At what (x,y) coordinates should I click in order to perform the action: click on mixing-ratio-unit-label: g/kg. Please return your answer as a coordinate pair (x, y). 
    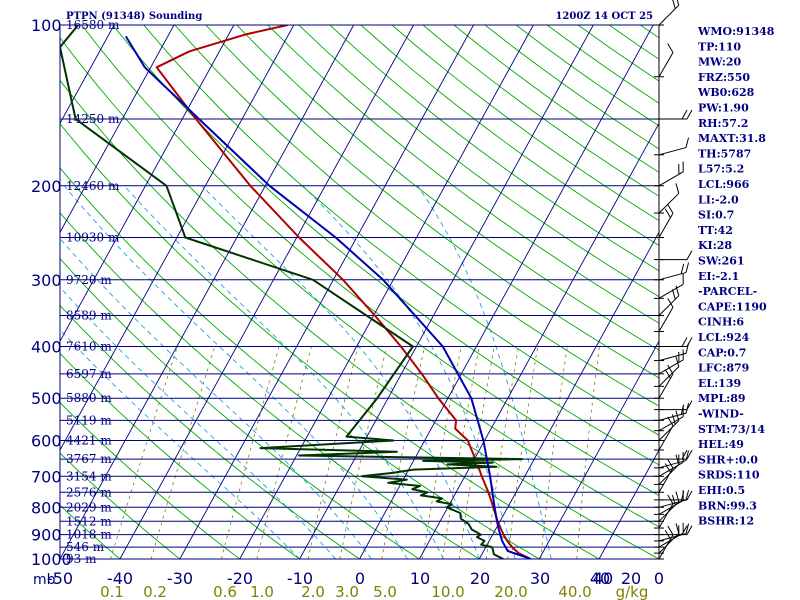
    Looking at the image, I should click on (632, 591).